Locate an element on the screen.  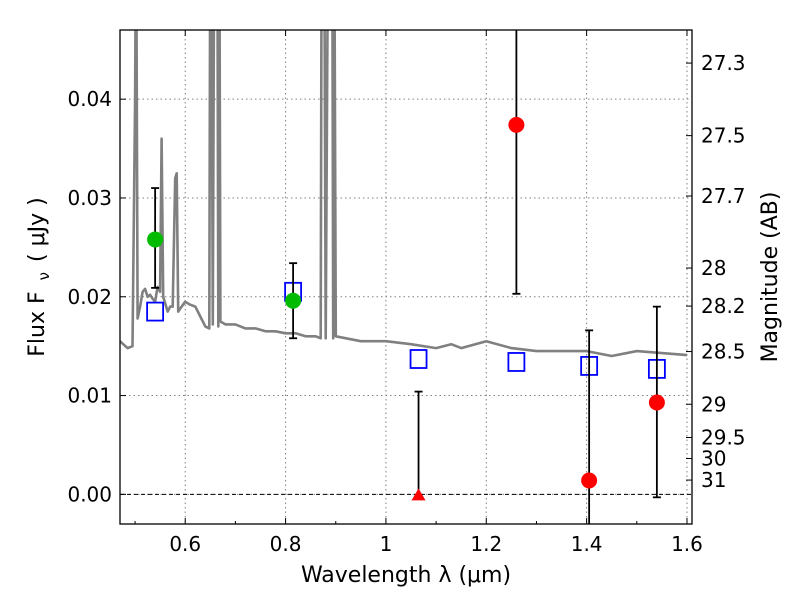
y-axis-label: Flux F is located at coordinates (37, 323).